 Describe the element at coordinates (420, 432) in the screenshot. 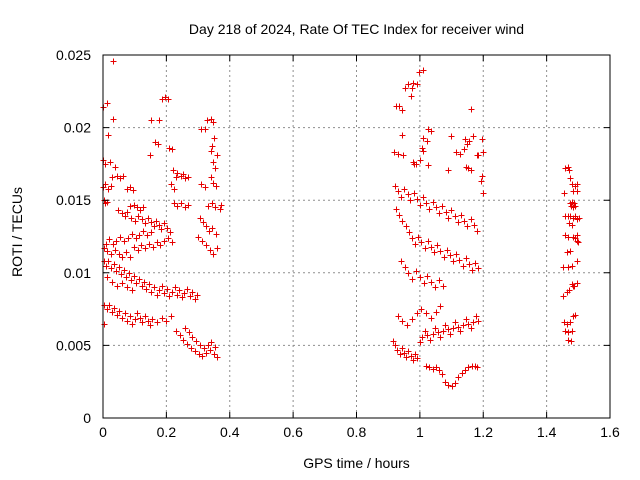

I see `x-tick-label: 1` at that location.